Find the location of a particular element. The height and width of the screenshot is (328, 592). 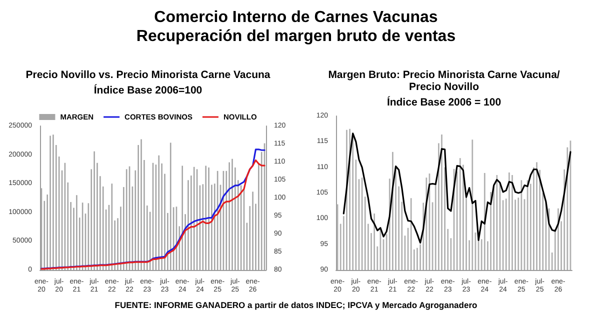

chart-subtitle: Índice Base 2006 = 100 is located at coordinates (444, 102).